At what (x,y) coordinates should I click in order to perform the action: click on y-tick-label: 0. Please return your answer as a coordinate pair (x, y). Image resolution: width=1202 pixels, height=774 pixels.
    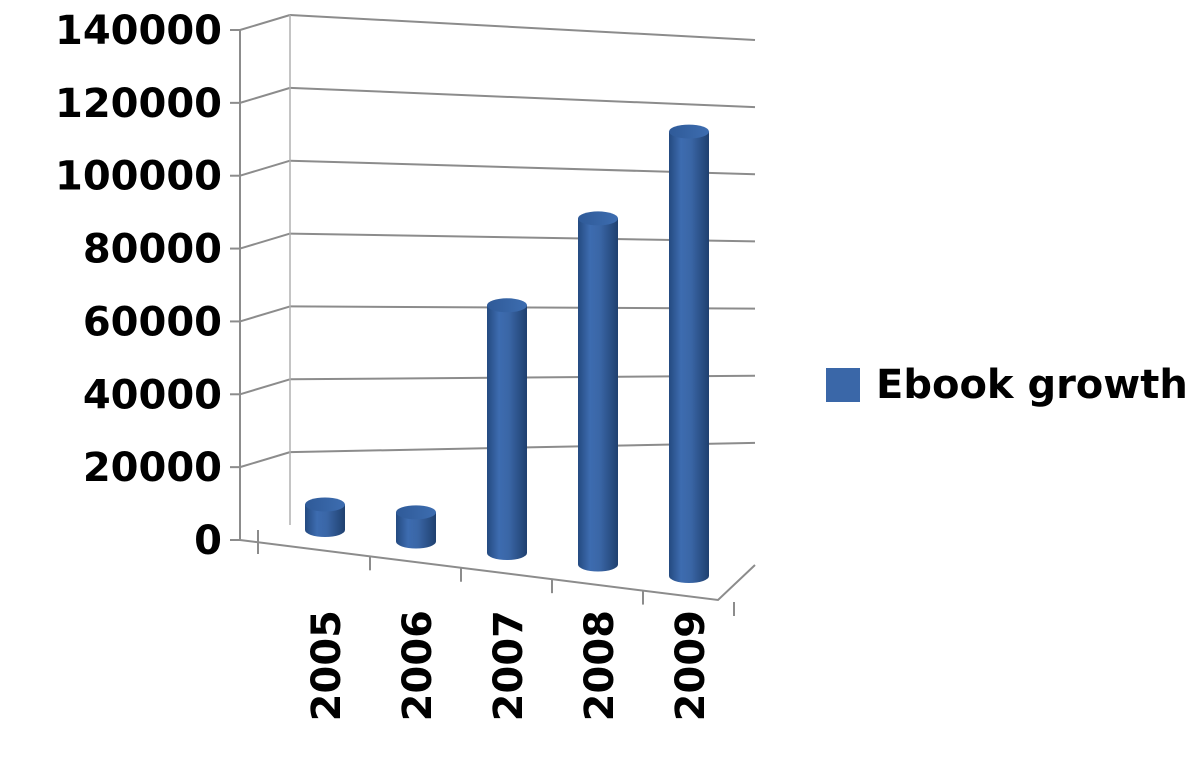
    Looking at the image, I should click on (208, 541).